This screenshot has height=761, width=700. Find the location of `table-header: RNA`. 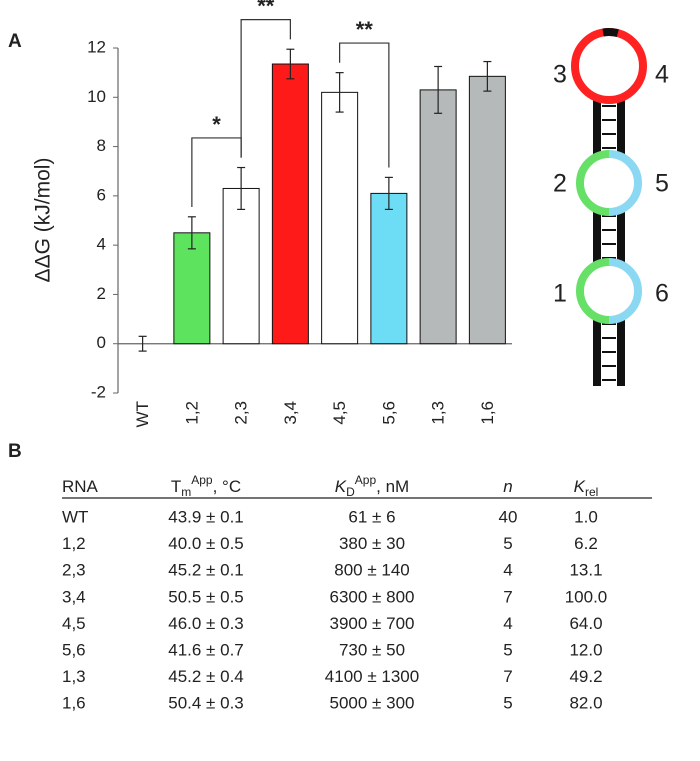

table-header: RNA is located at coordinates (80, 486).